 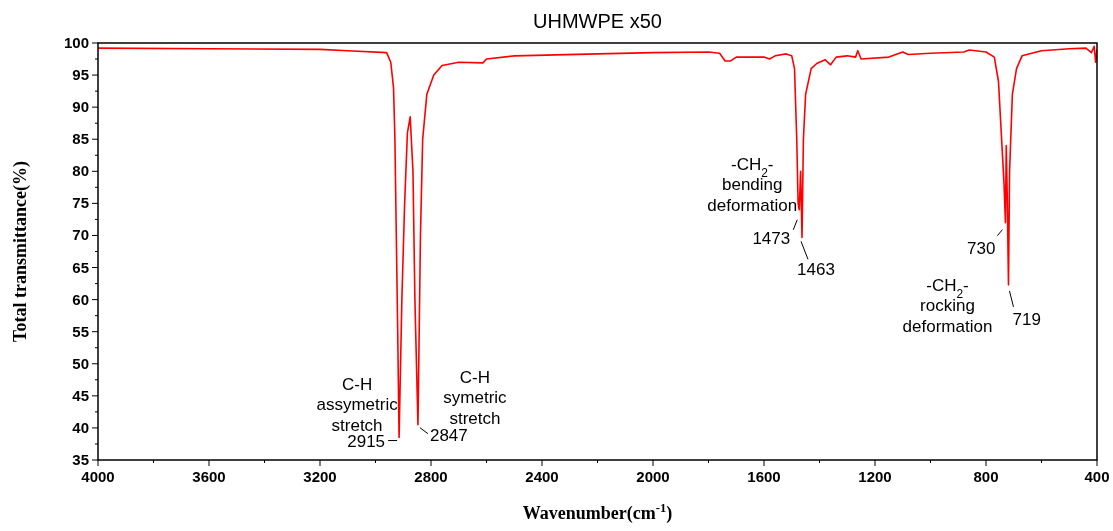 I want to click on y-tick-label: 90, so click(x=80, y=107).